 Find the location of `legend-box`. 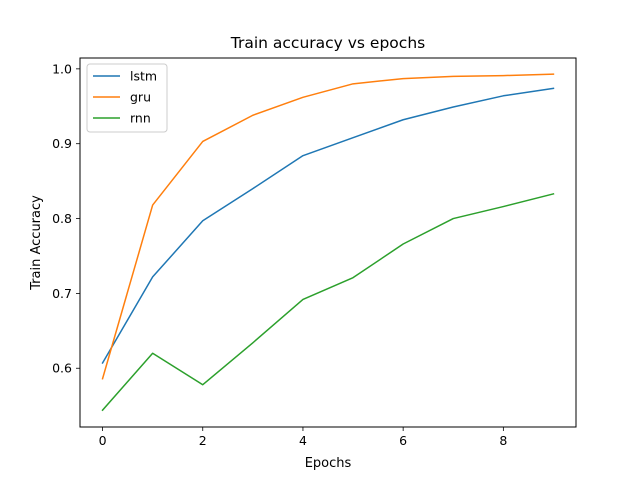

legend-box is located at coordinates (127, 98).